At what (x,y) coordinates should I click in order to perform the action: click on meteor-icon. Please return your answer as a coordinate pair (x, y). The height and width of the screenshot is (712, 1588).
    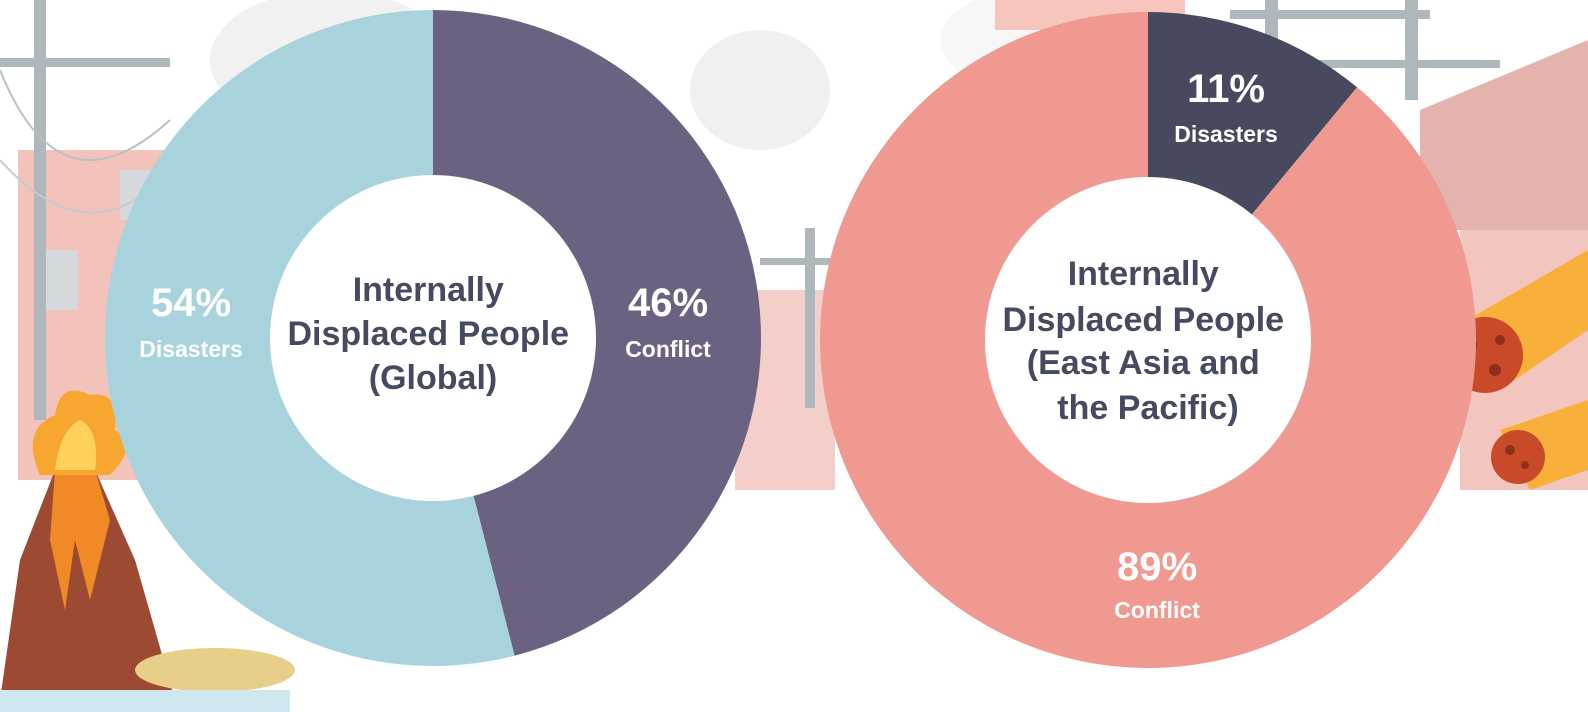
    Looking at the image, I should click on (1539, 445).